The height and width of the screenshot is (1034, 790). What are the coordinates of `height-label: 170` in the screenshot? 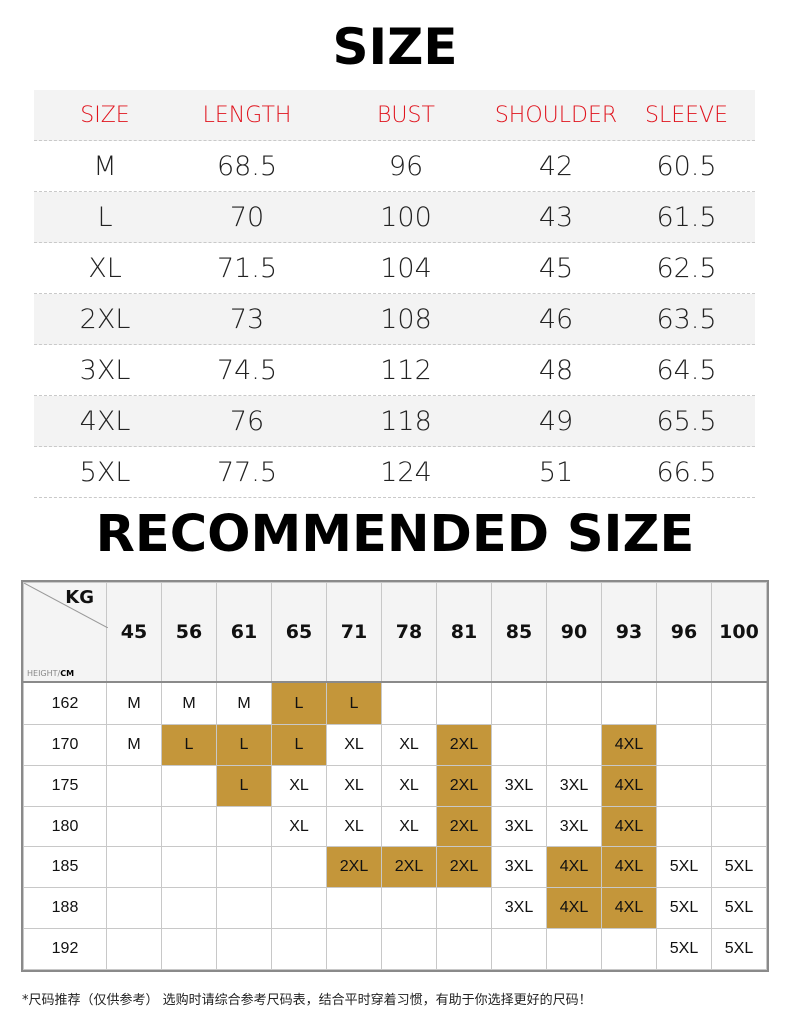 It's located at (65, 744).